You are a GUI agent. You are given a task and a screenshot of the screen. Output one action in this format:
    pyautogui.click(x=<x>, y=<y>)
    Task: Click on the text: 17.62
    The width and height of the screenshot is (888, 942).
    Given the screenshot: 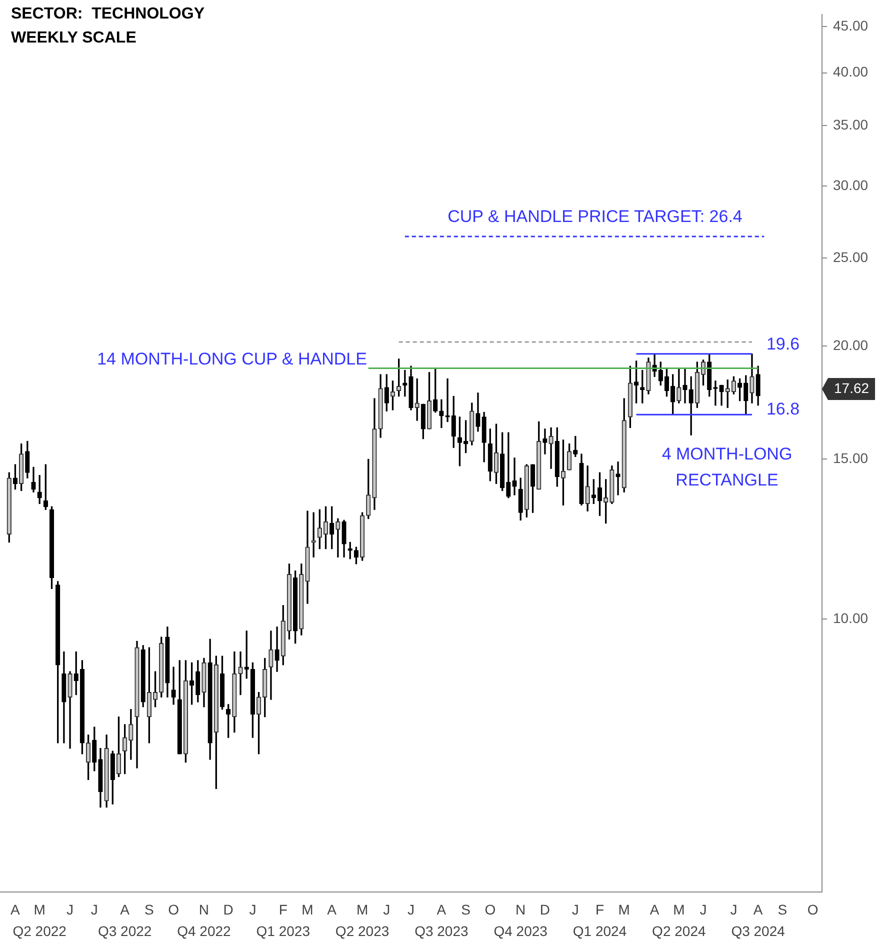 What is the action you would take?
    pyautogui.click(x=852, y=388)
    